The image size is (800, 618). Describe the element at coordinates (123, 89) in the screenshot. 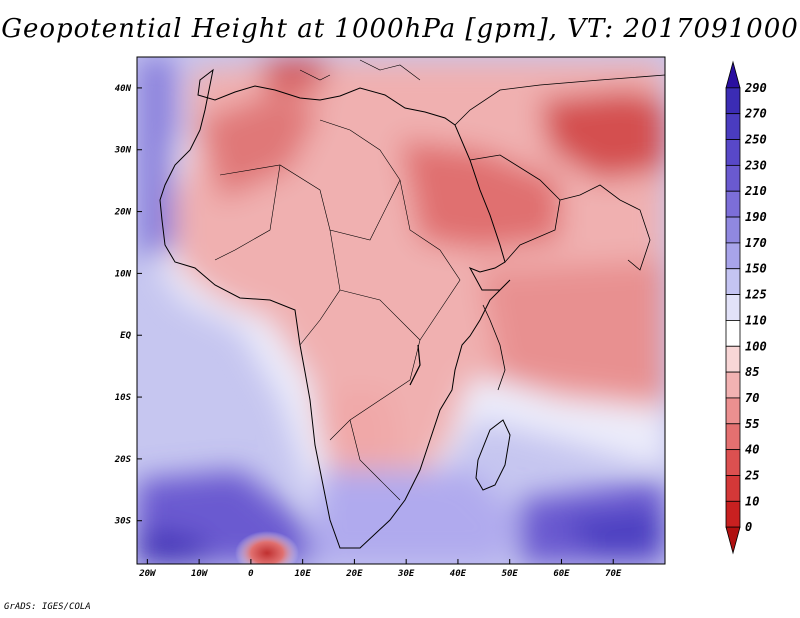

I see `lat-tick-label: 40N` at that location.